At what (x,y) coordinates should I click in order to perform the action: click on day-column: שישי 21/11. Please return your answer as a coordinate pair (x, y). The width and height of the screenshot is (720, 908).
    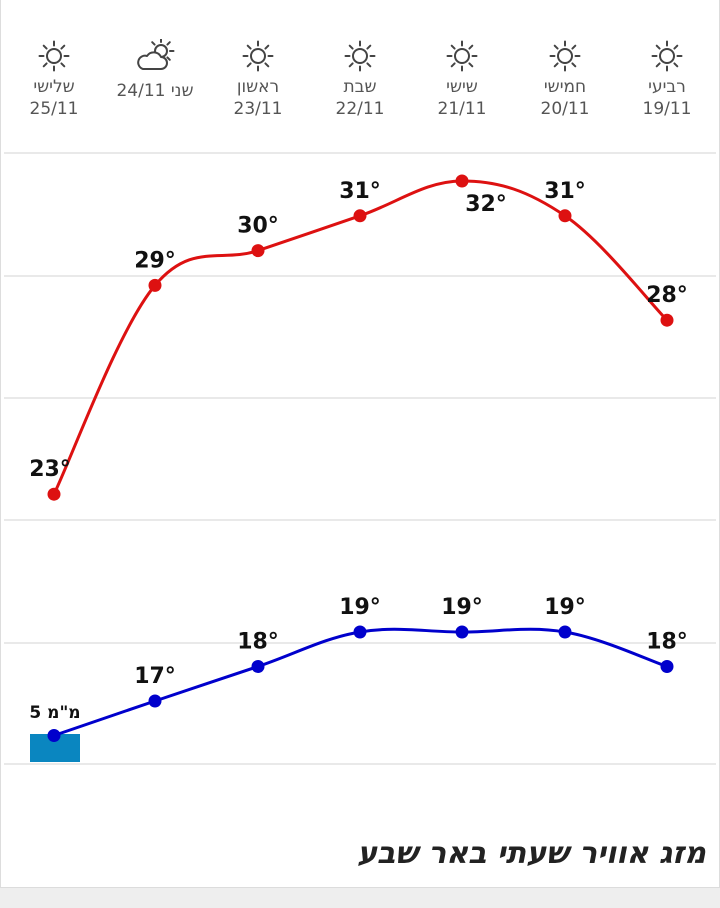
    Looking at the image, I should click on (462, 78).